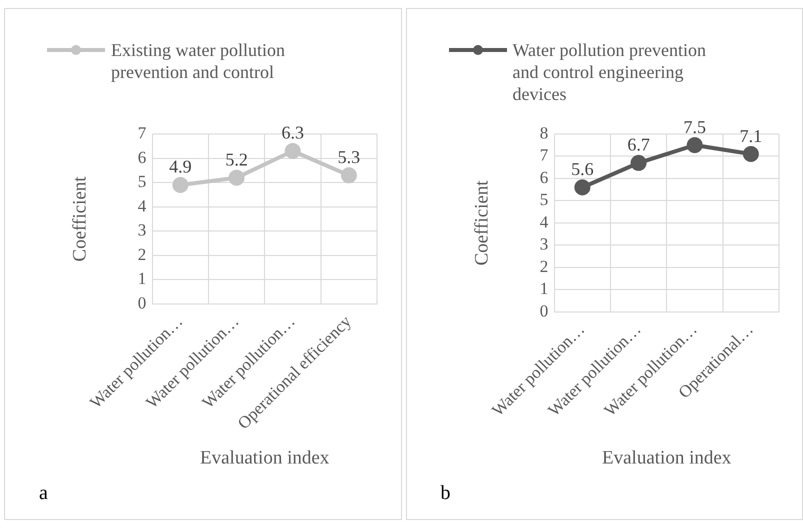 The width and height of the screenshot is (803, 529). I want to click on text: a, so click(43, 493).